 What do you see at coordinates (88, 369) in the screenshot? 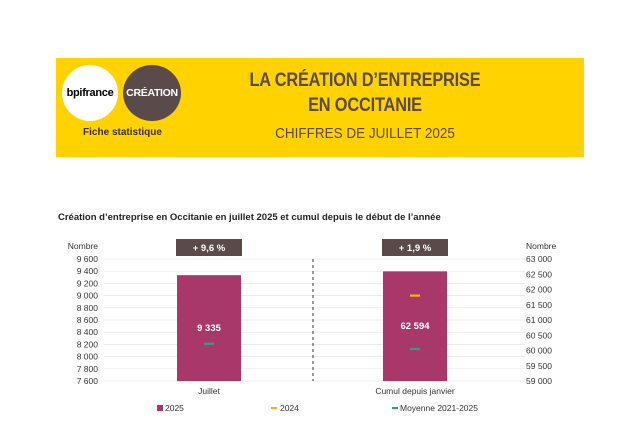
I see `left-tick-label: 7 800` at bounding box center [88, 369].